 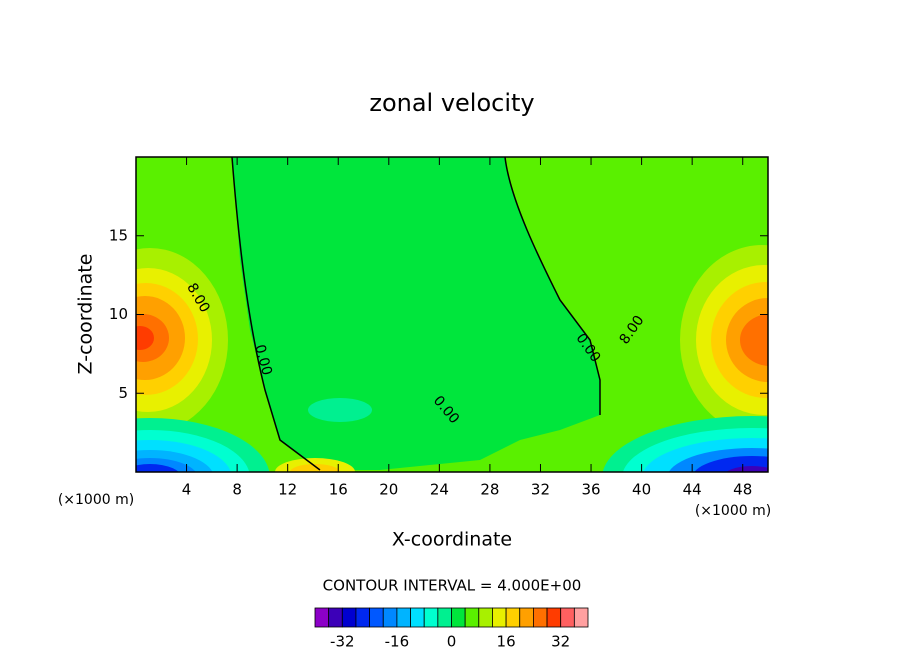 What do you see at coordinates (489, 490) in the screenshot?
I see `x-tick-label: 28` at bounding box center [489, 490].